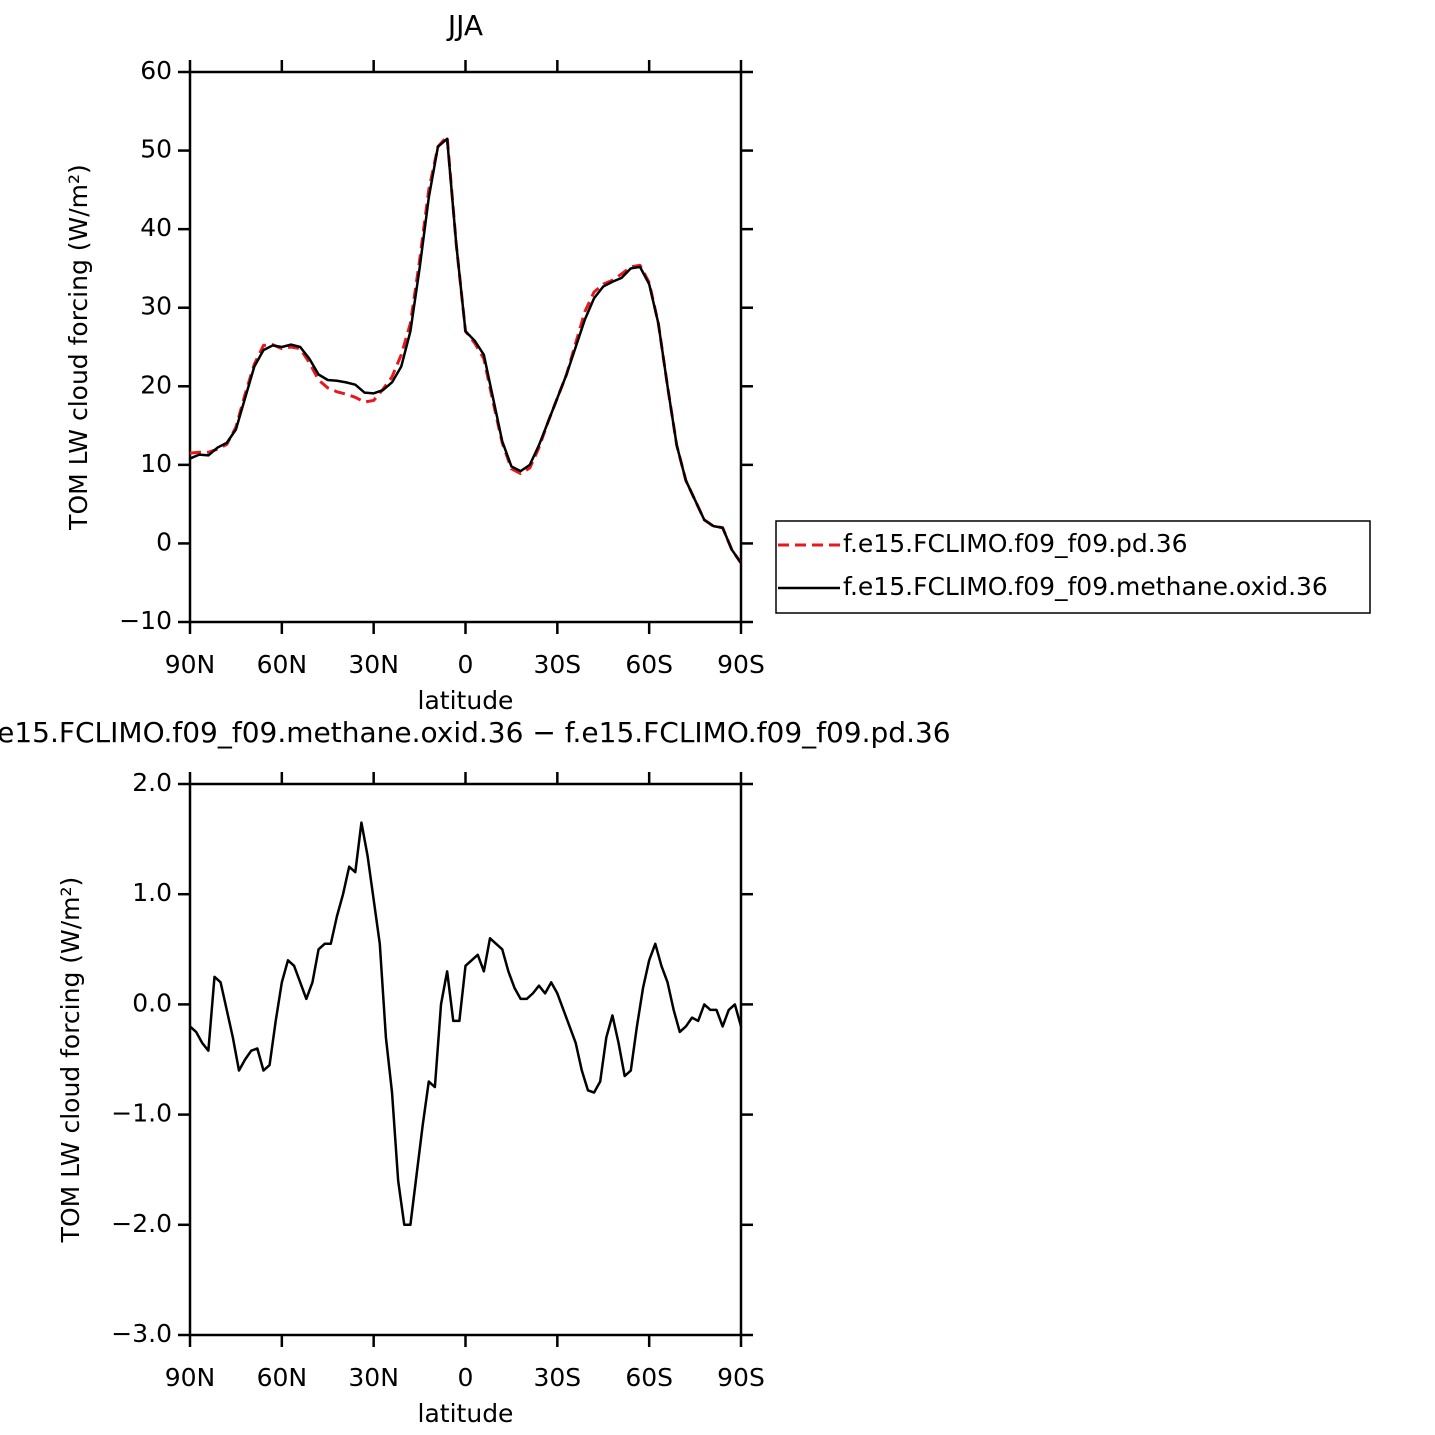 The height and width of the screenshot is (1435, 1435). What do you see at coordinates (156, 70) in the screenshot?
I see `y-tick-label: 60` at bounding box center [156, 70].